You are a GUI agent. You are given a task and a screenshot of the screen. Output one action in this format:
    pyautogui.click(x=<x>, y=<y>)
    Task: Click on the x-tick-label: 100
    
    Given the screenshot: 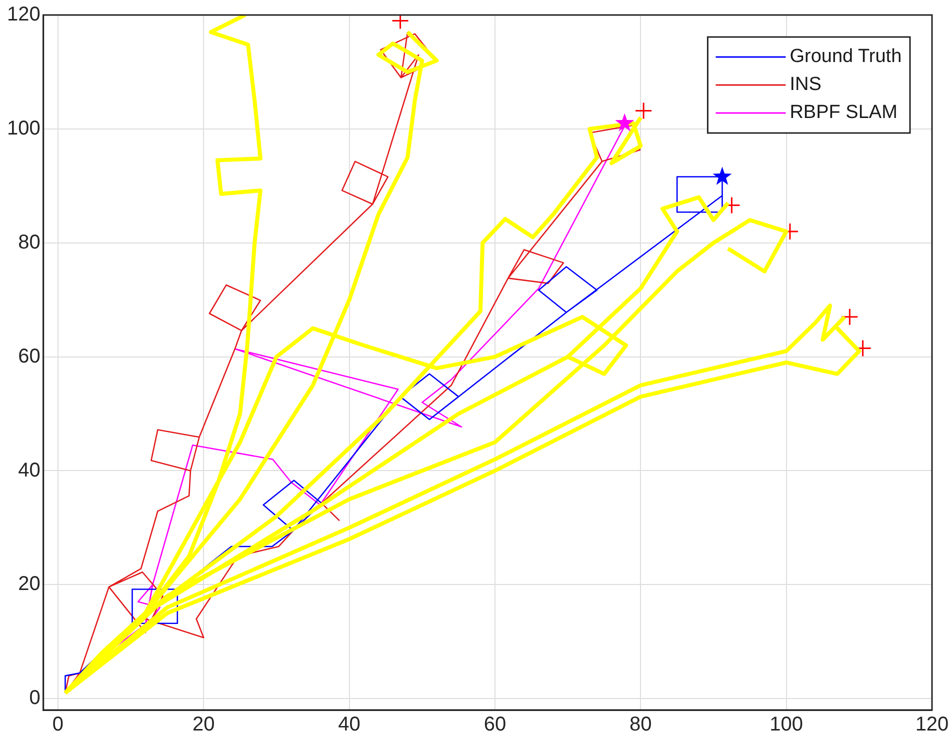 What is the action you would take?
    pyautogui.click(x=787, y=725)
    